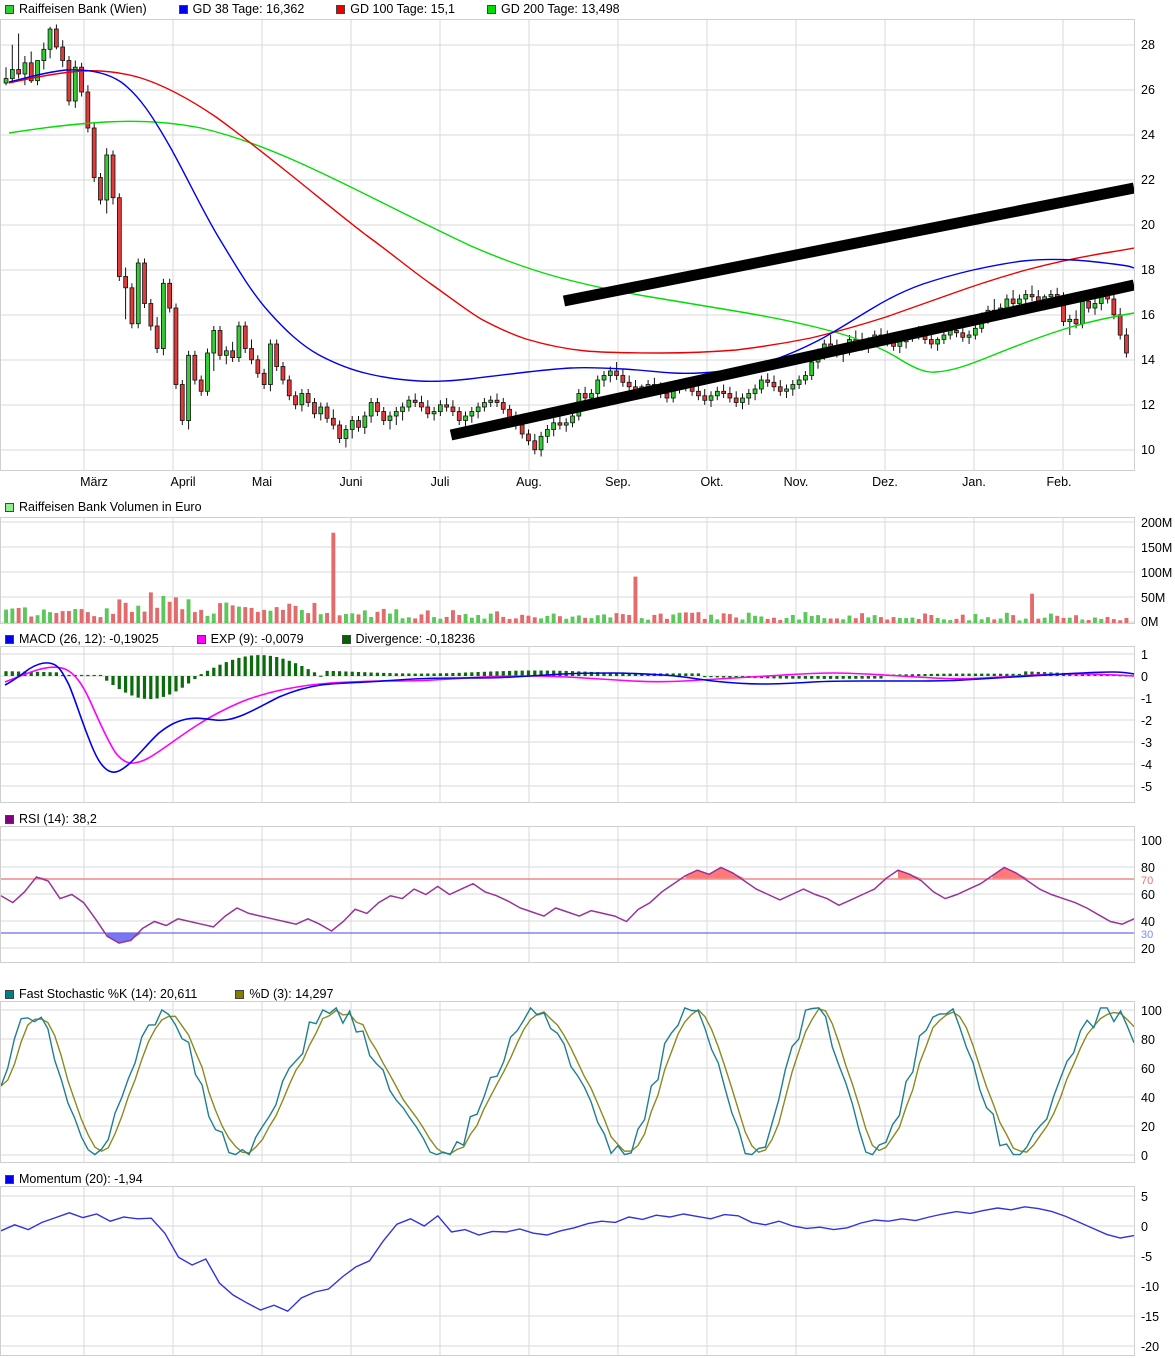 Image resolution: width=1175 pixels, height=1358 pixels. What do you see at coordinates (587, 507) in the screenshot?
I see `volume-legend: Raiffeisen Bank Volumen in Euro` at bounding box center [587, 507].